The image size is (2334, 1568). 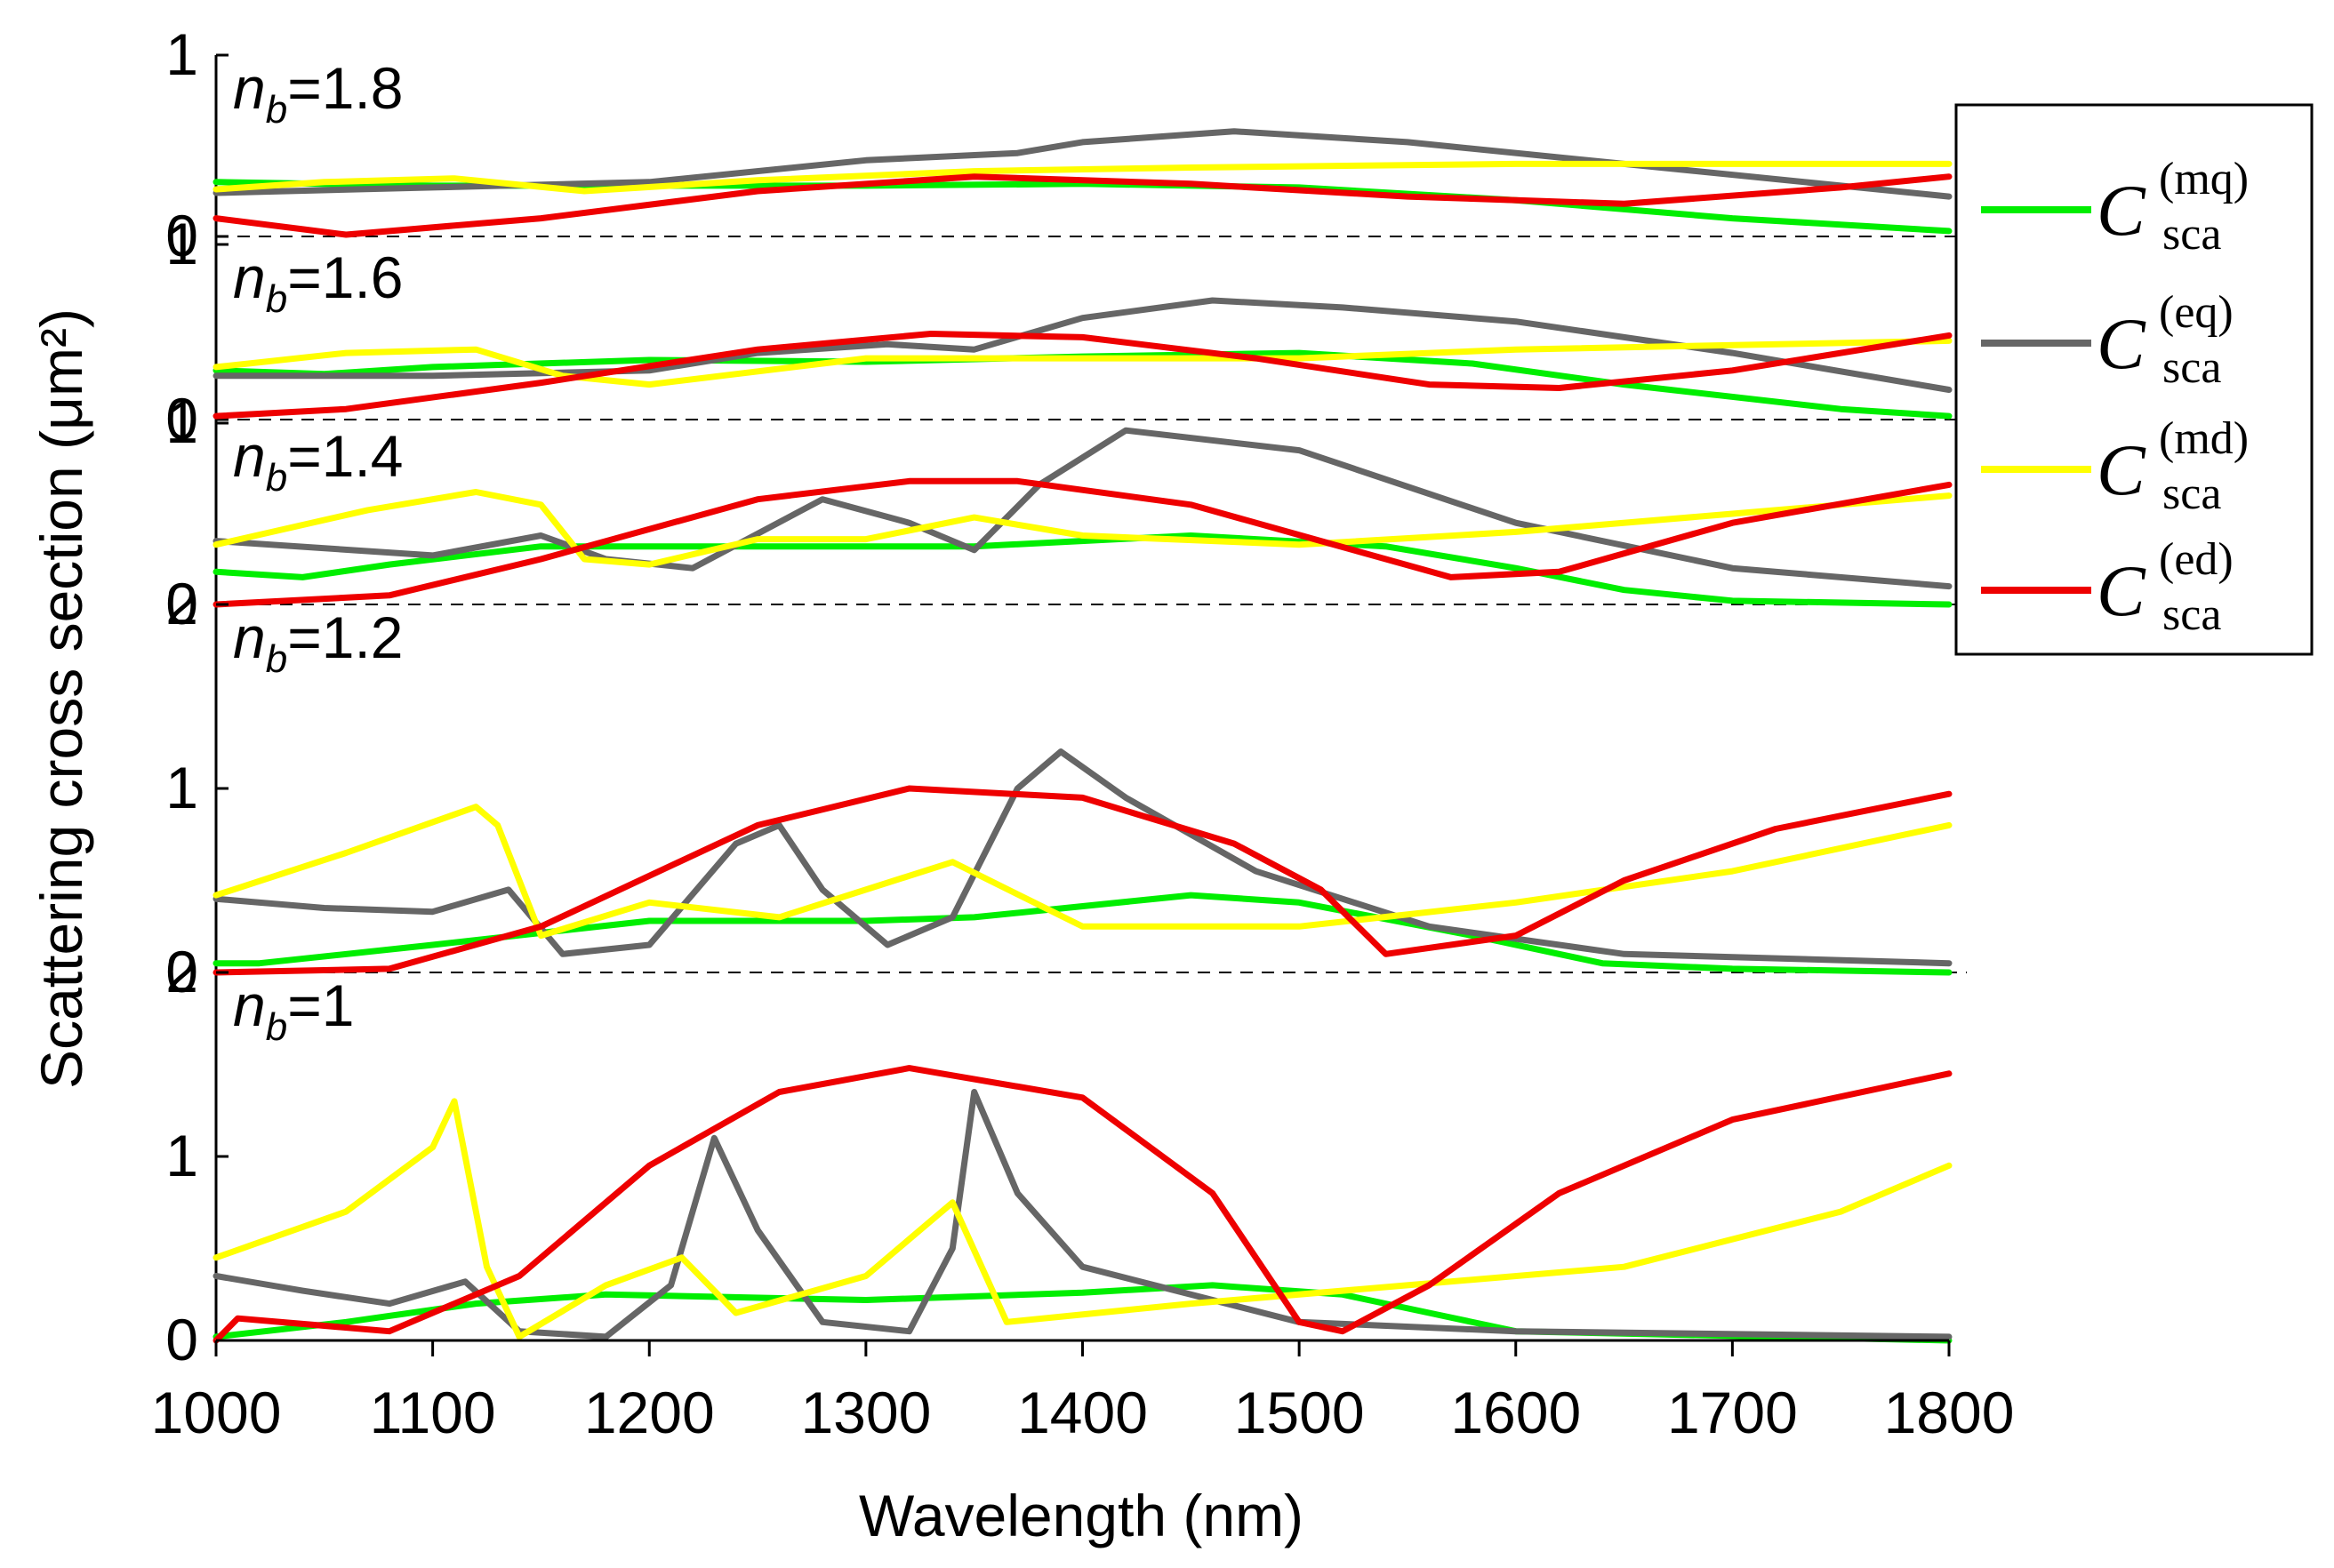 What do you see at coordinates (2196, 312) in the screenshot?
I see `legend-superscript: (eq)` at bounding box center [2196, 312].